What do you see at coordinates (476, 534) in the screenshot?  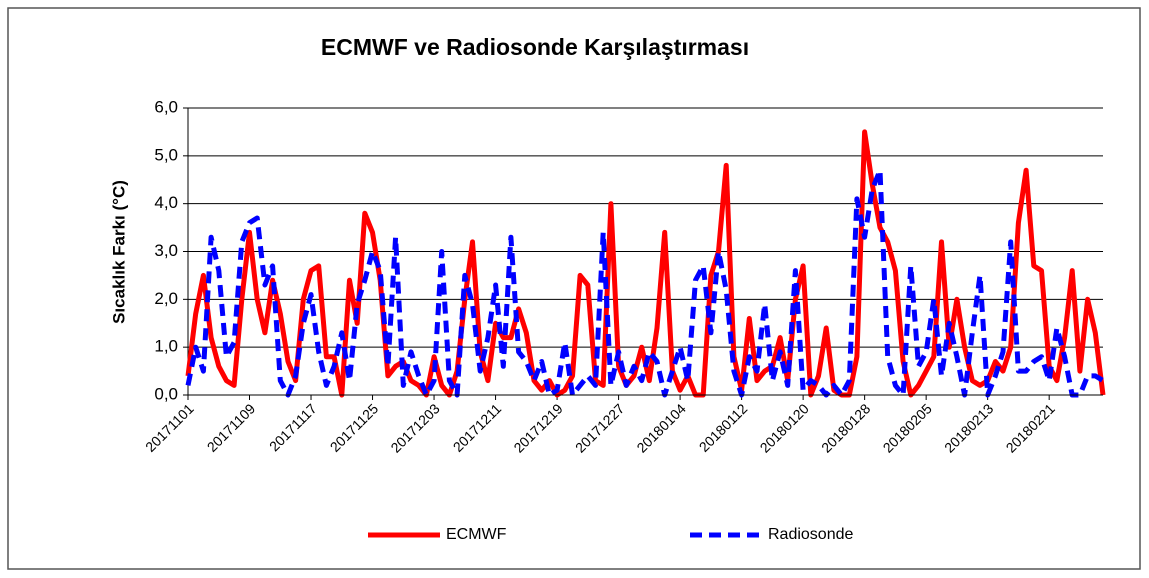 I see `legend-label: ECMWF` at bounding box center [476, 534].